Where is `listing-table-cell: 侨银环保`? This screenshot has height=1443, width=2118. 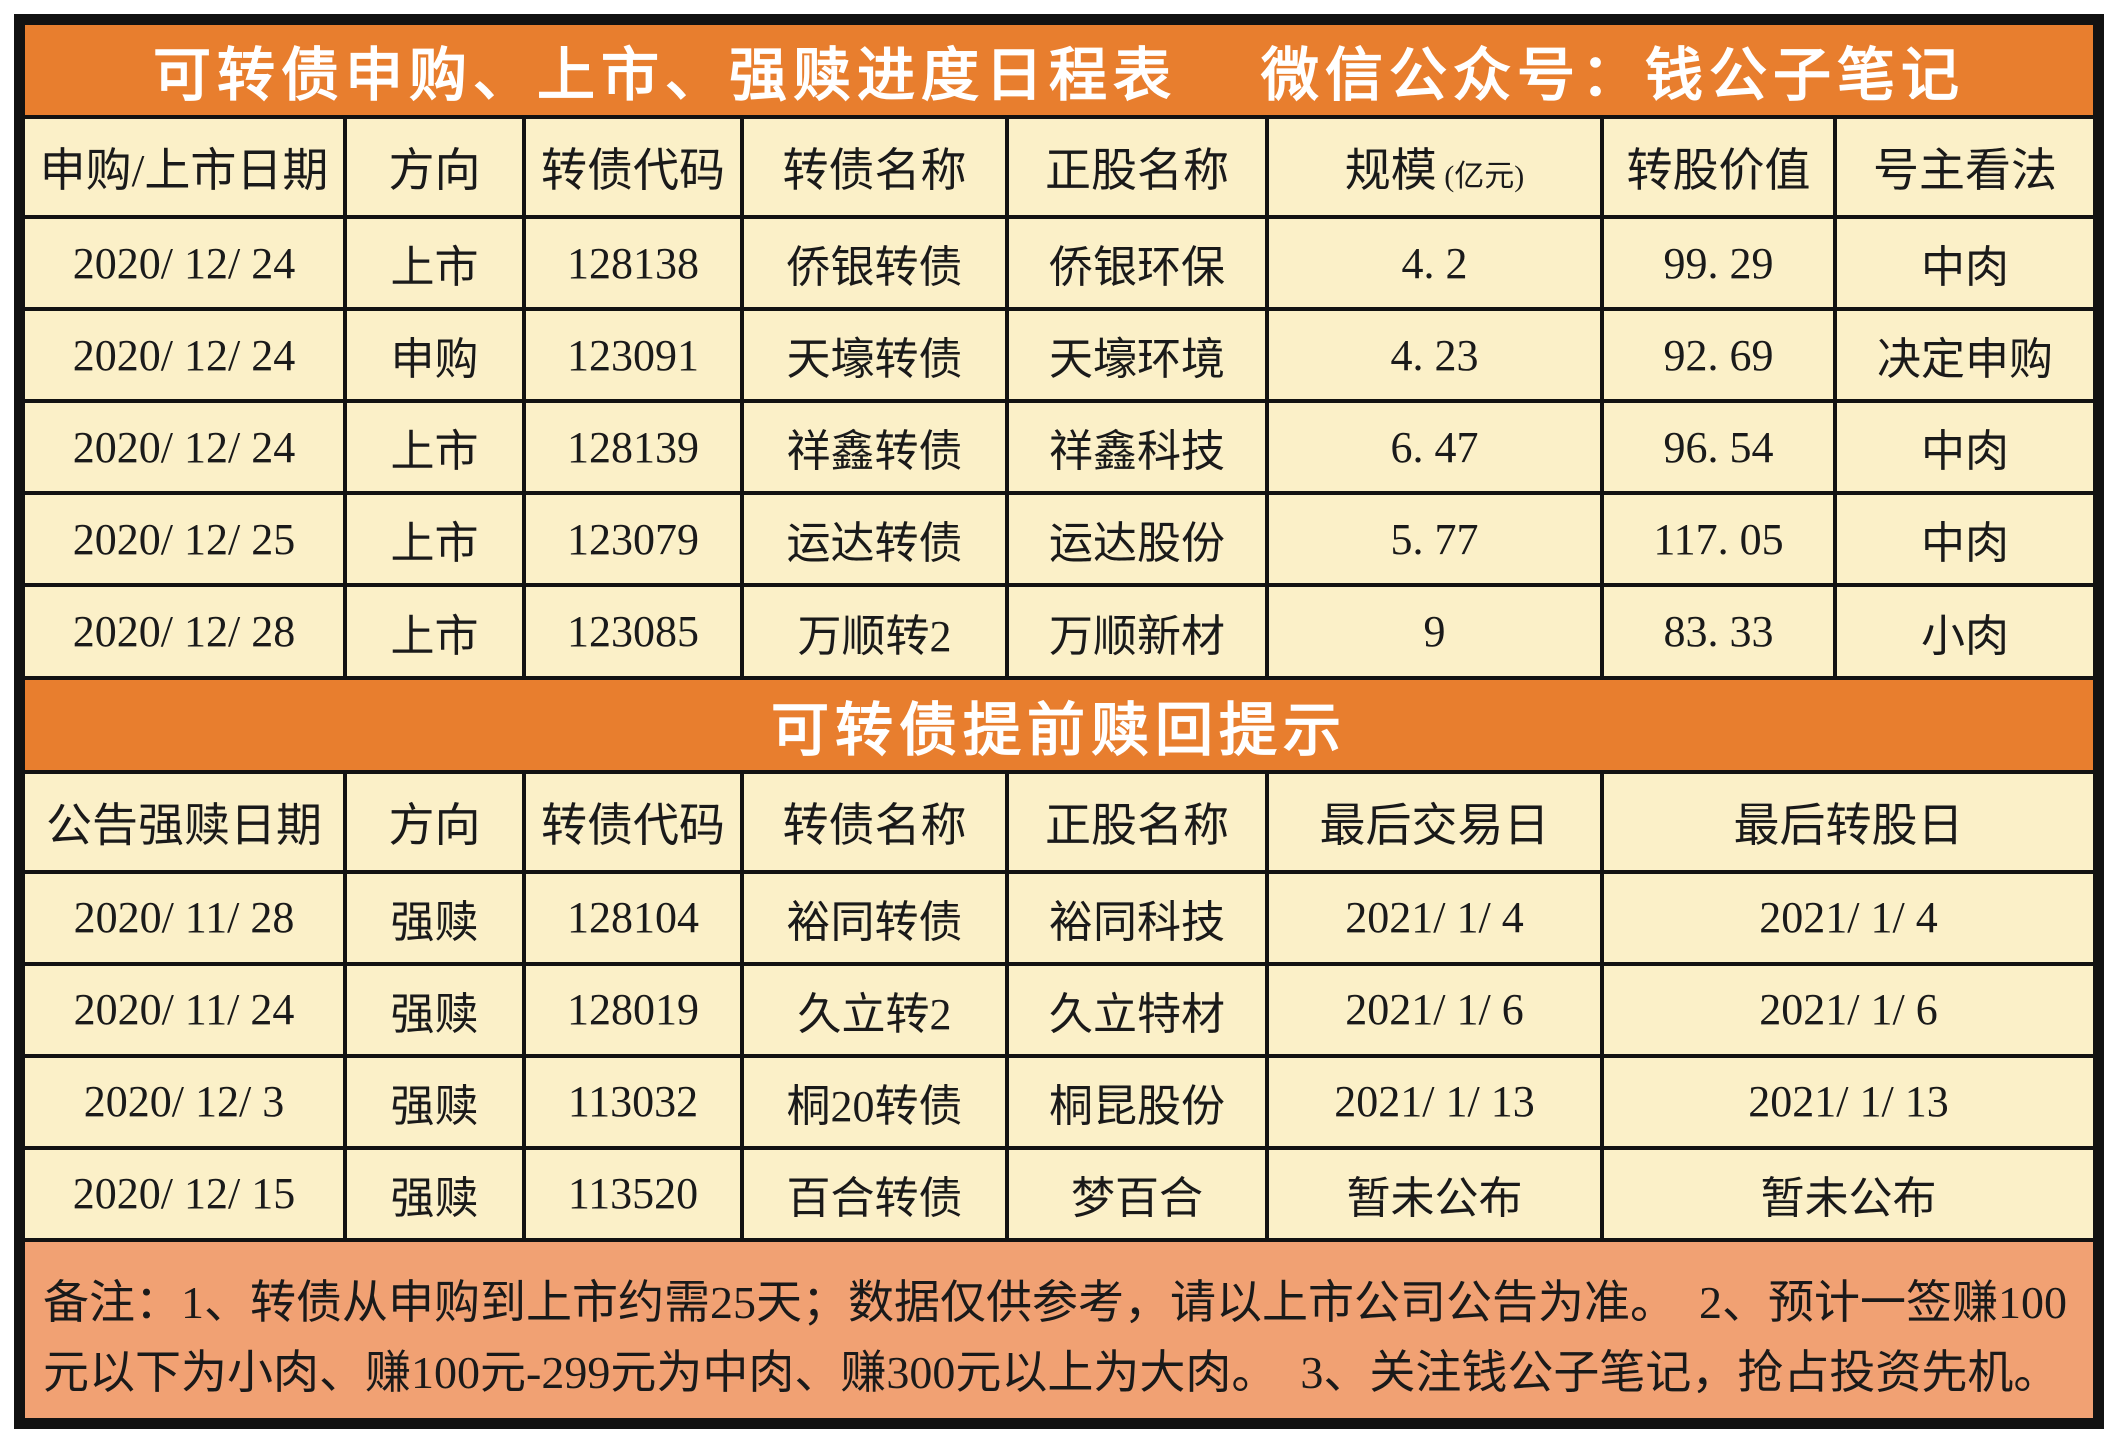 listing-table-cell: 侨银环保 is located at coordinates (1137, 263).